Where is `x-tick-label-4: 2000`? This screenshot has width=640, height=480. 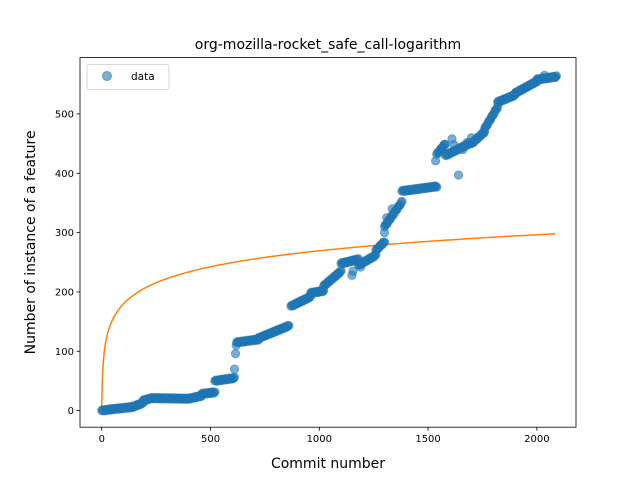 x-tick-label-4: 2000 is located at coordinates (536, 439).